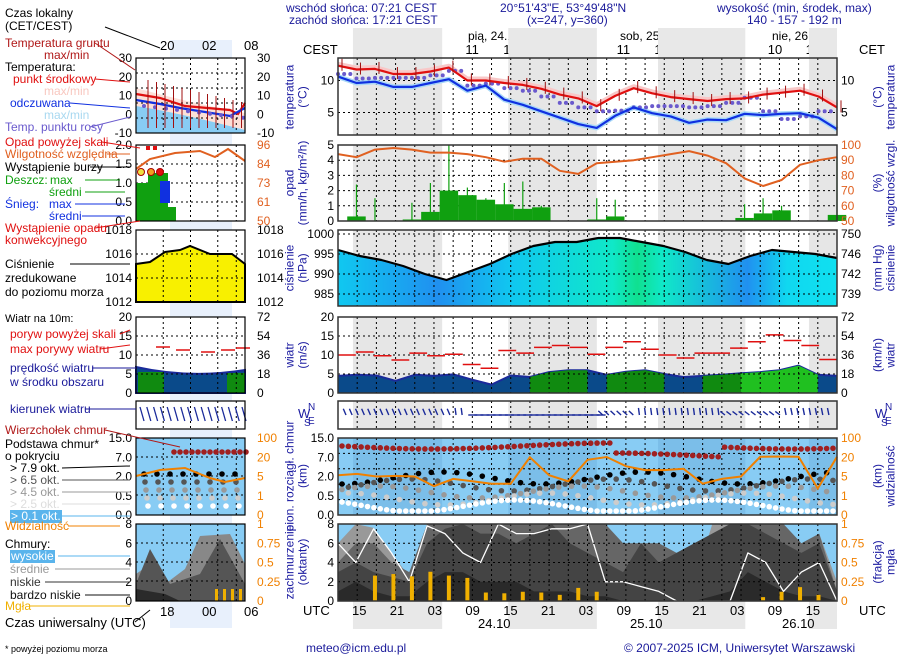  What do you see at coordinates (40, 103) in the screenshot?
I see `legend-feels: odczuwana` at bounding box center [40, 103].